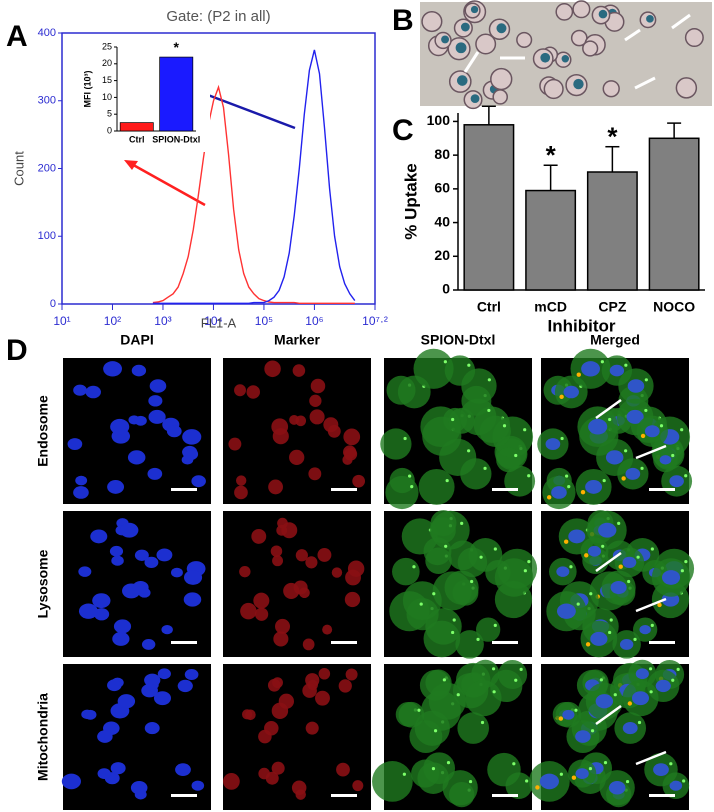 Image resolution: width=714 pixels, height=812 pixels. What do you see at coordinates (550, 307) in the screenshot?
I see `x-tick-label: mCD` at bounding box center [550, 307].